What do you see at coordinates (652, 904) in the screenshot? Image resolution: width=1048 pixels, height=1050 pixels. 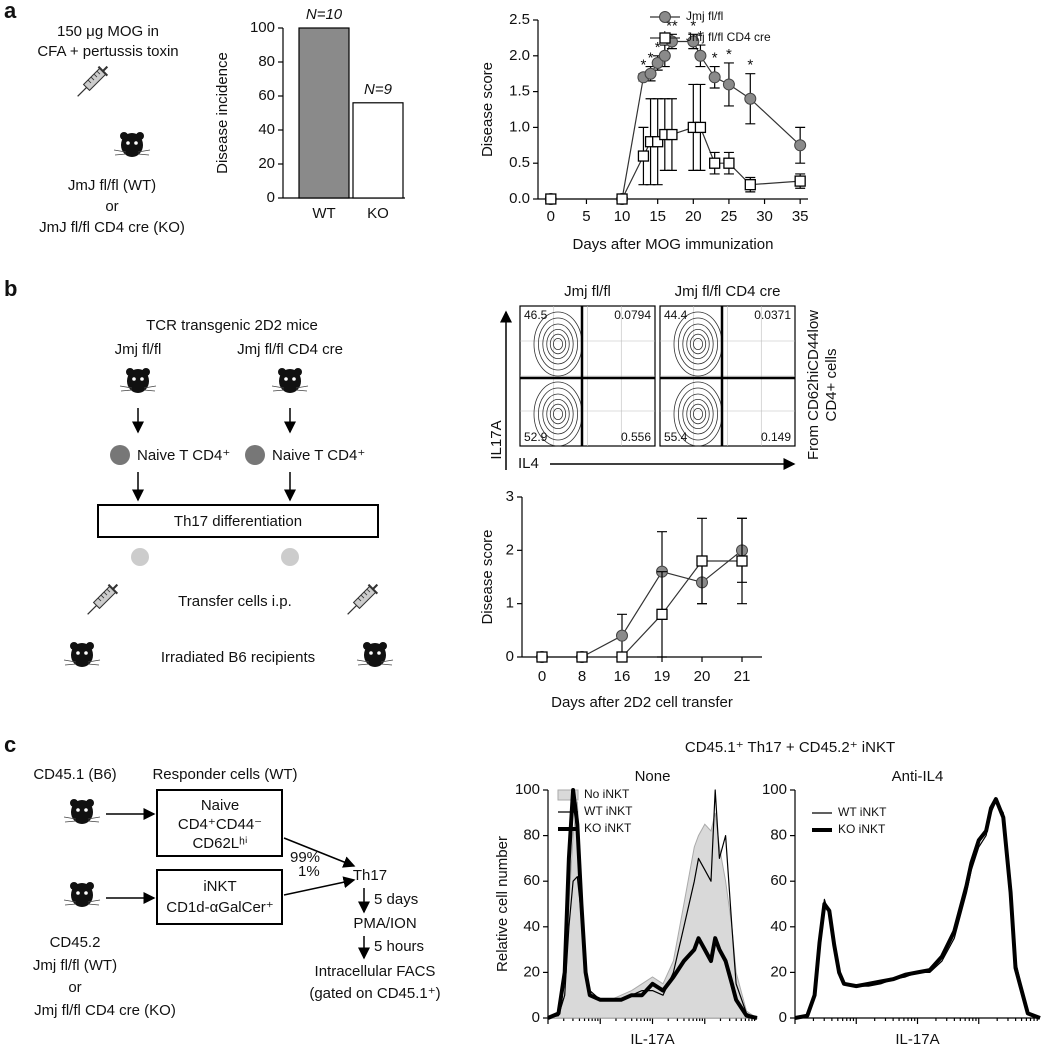 I see `line` at bounding box center [652, 904].